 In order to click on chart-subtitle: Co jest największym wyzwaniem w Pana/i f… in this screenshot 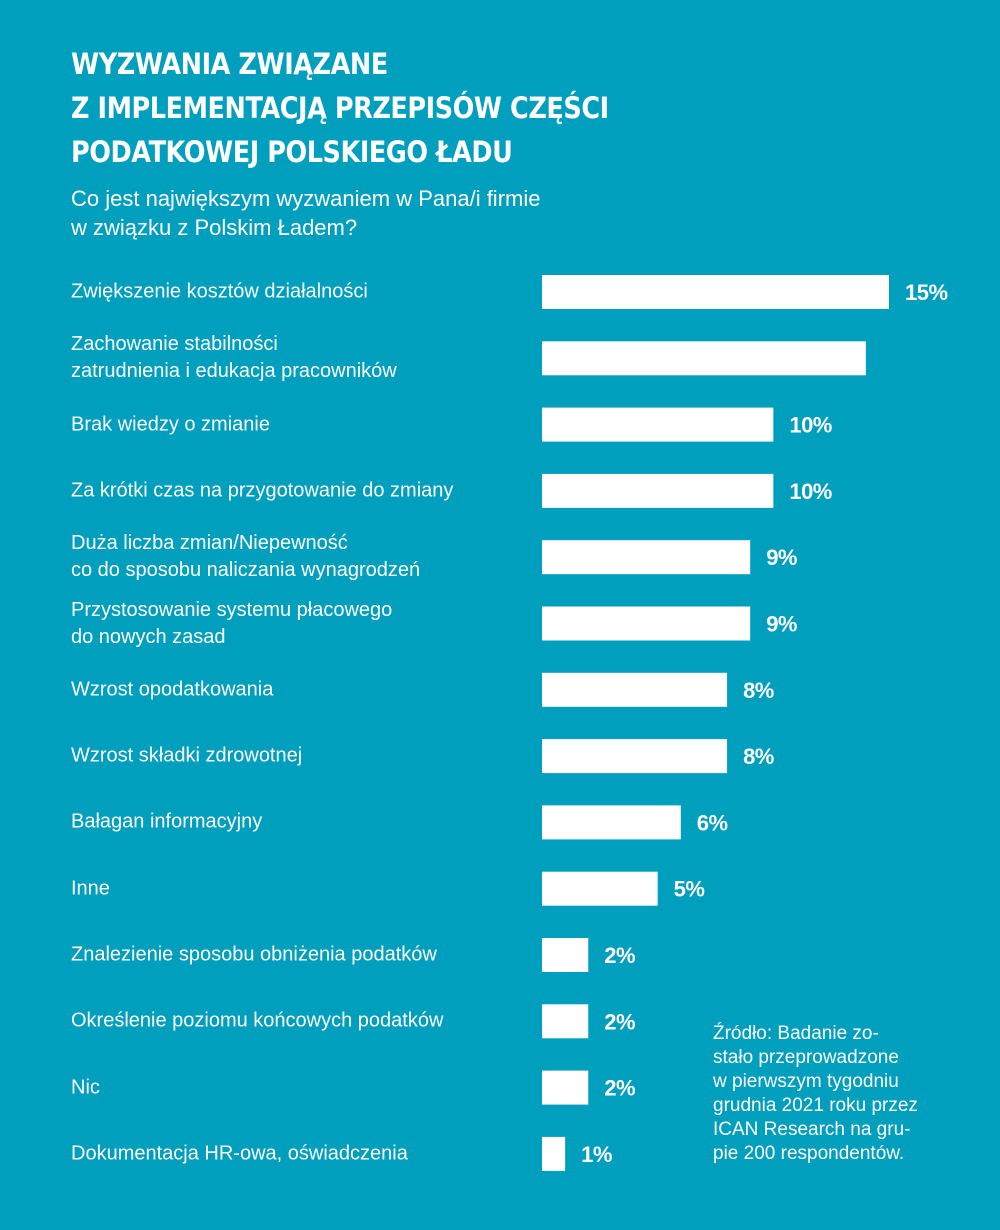, I will do `click(305, 213)`.